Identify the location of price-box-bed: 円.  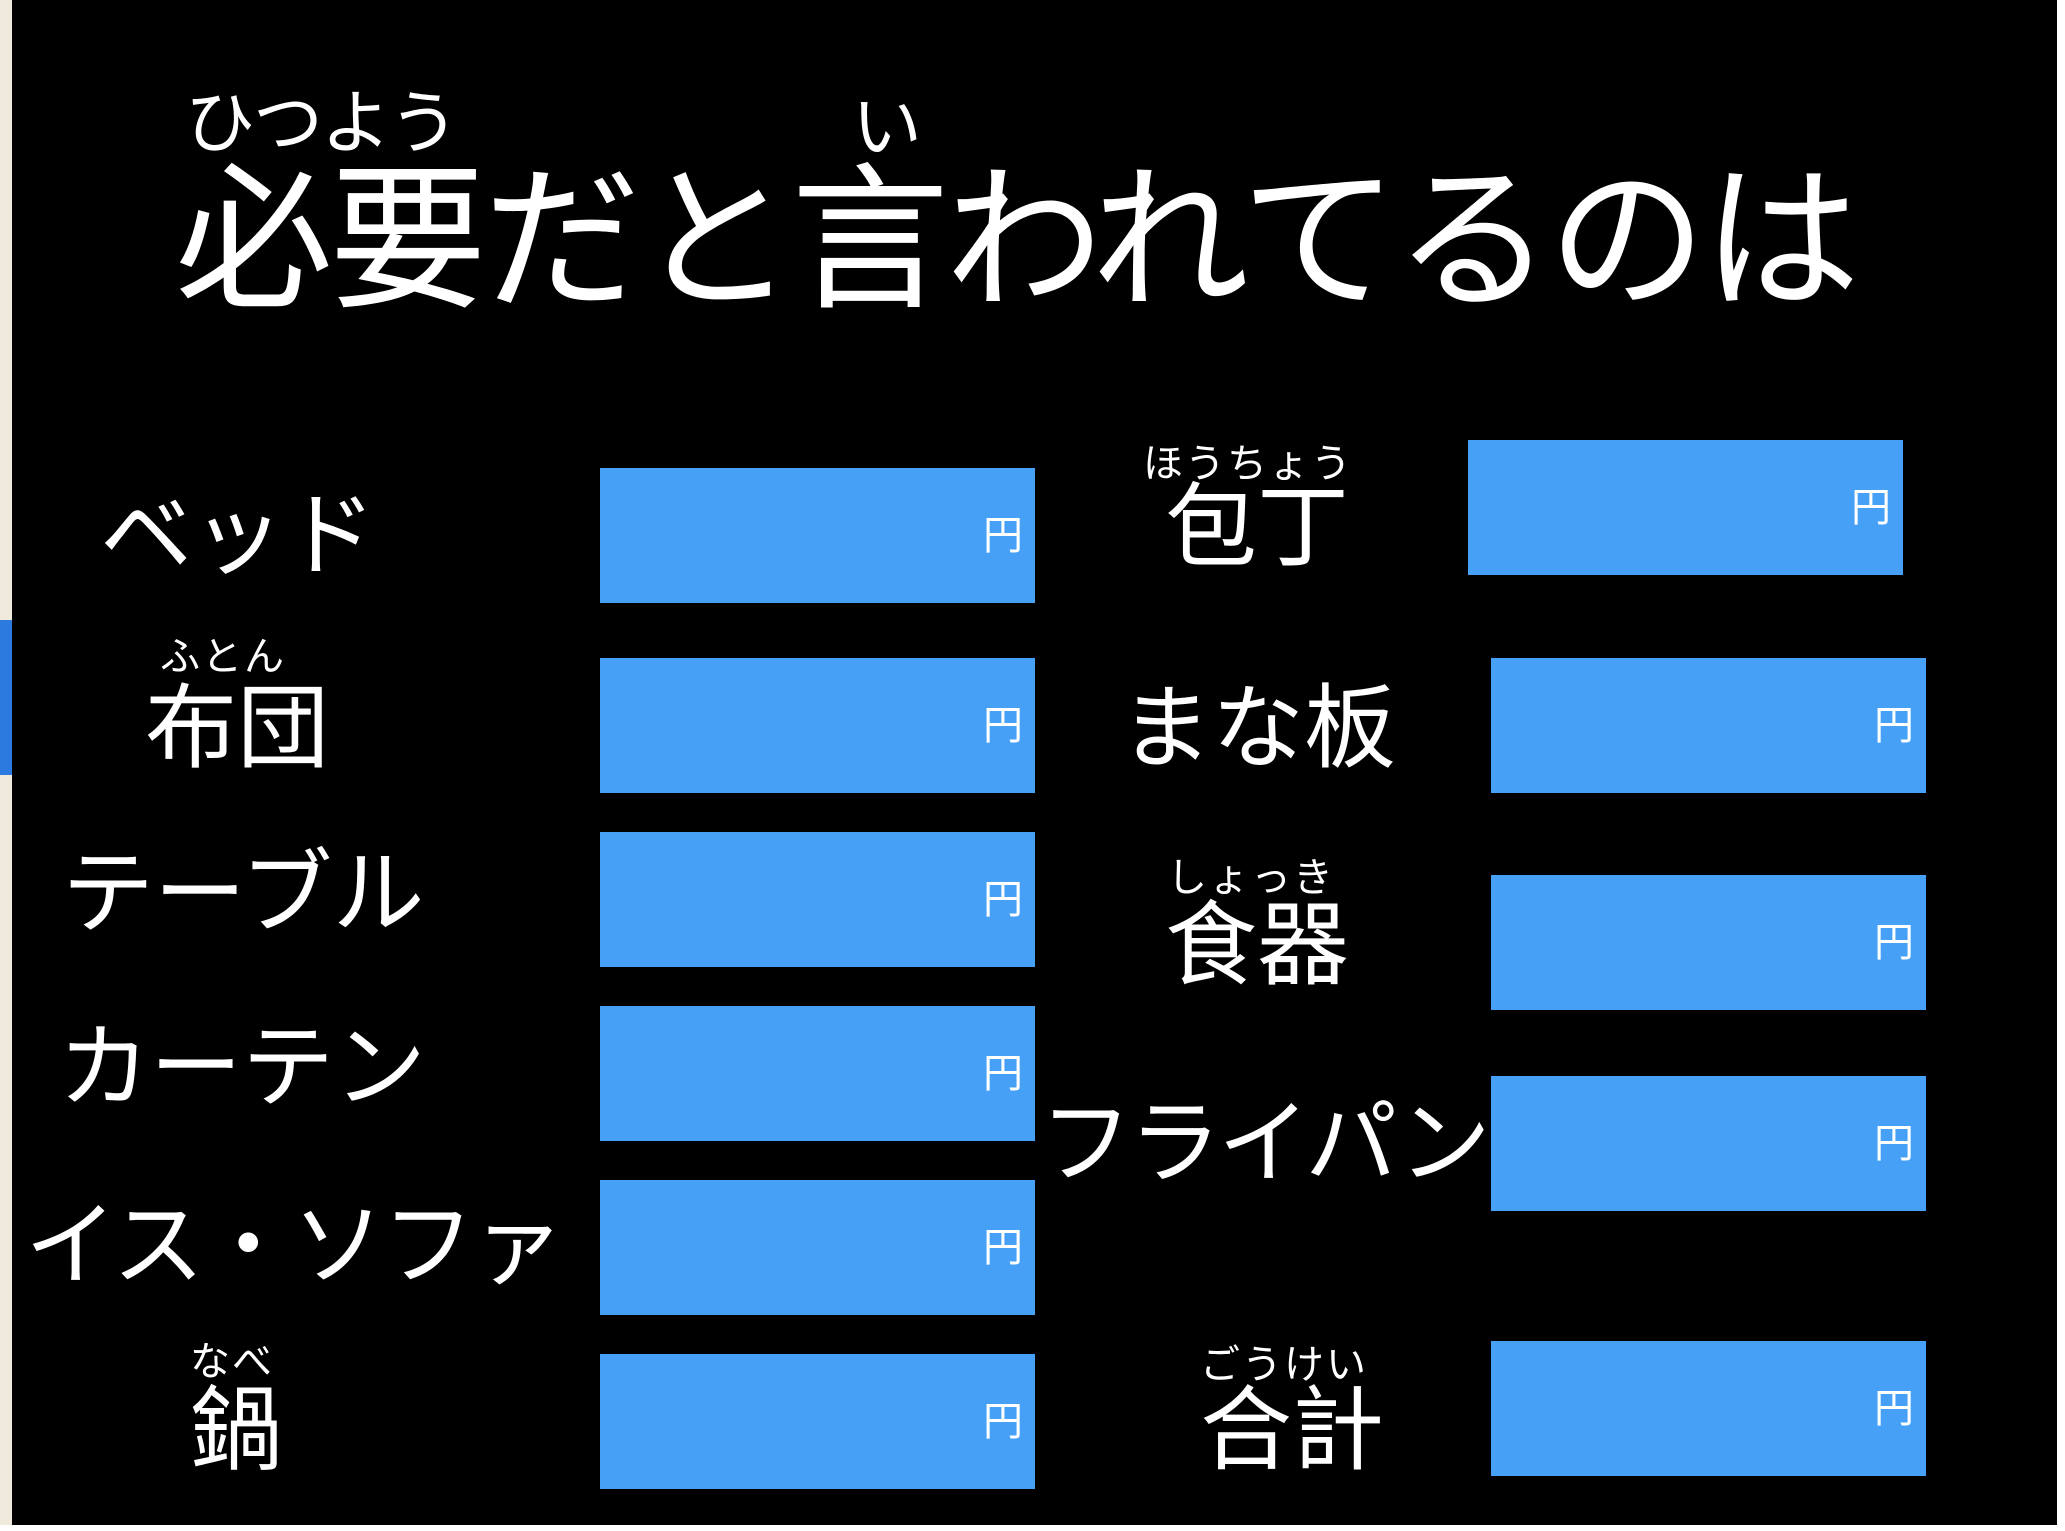
(817, 535).